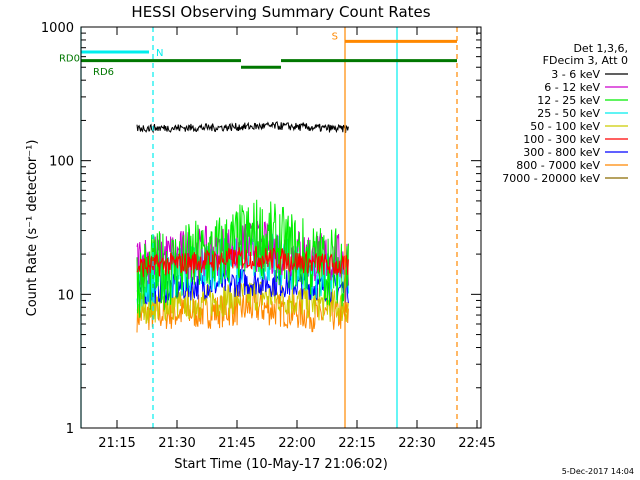 The width and height of the screenshot is (640, 480). I want to click on legend-label-3: 25 - 50 keV, so click(568, 113).